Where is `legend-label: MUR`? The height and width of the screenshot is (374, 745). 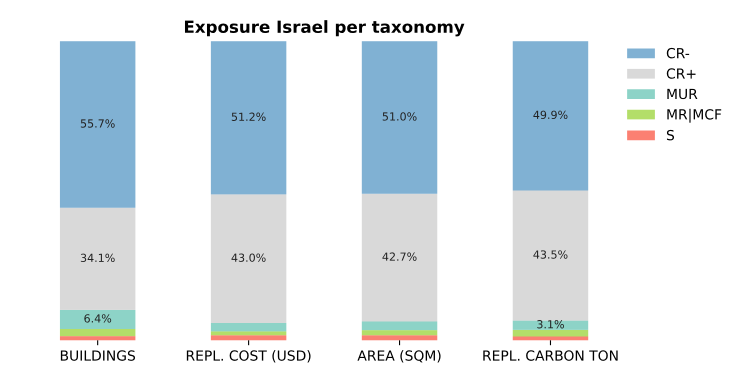 legend-label: MUR is located at coordinates (682, 94).